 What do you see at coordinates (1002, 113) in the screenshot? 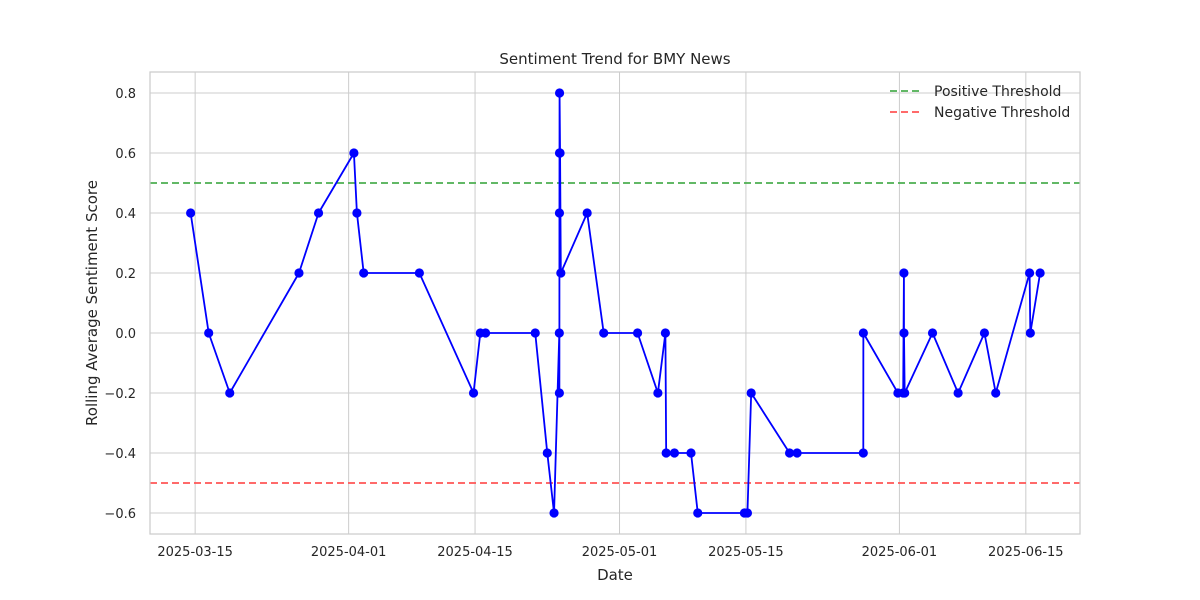
I see `legend-label-negative: Negative Threshold` at bounding box center [1002, 113].